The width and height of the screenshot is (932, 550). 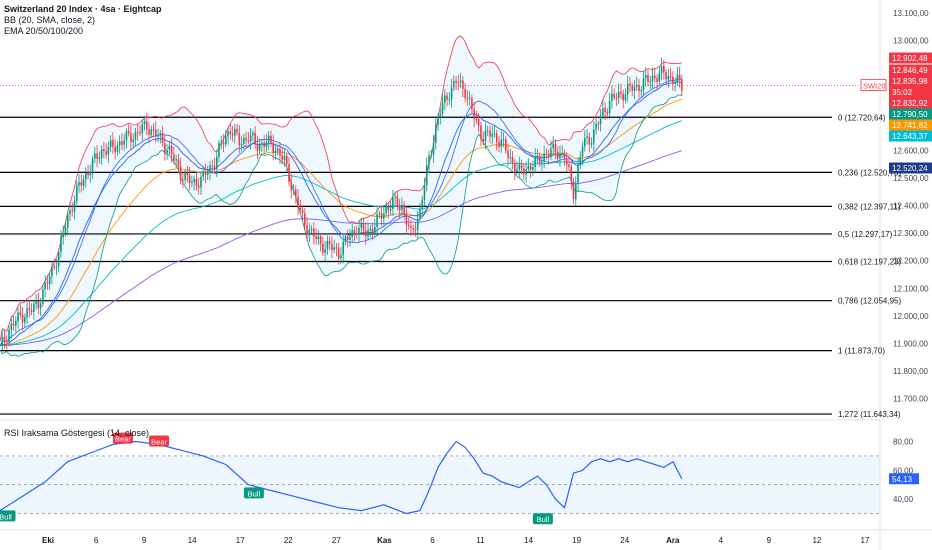 What do you see at coordinates (911, 178) in the screenshot?
I see `y-tick-label: 12.500,00` at bounding box center [911, 178].